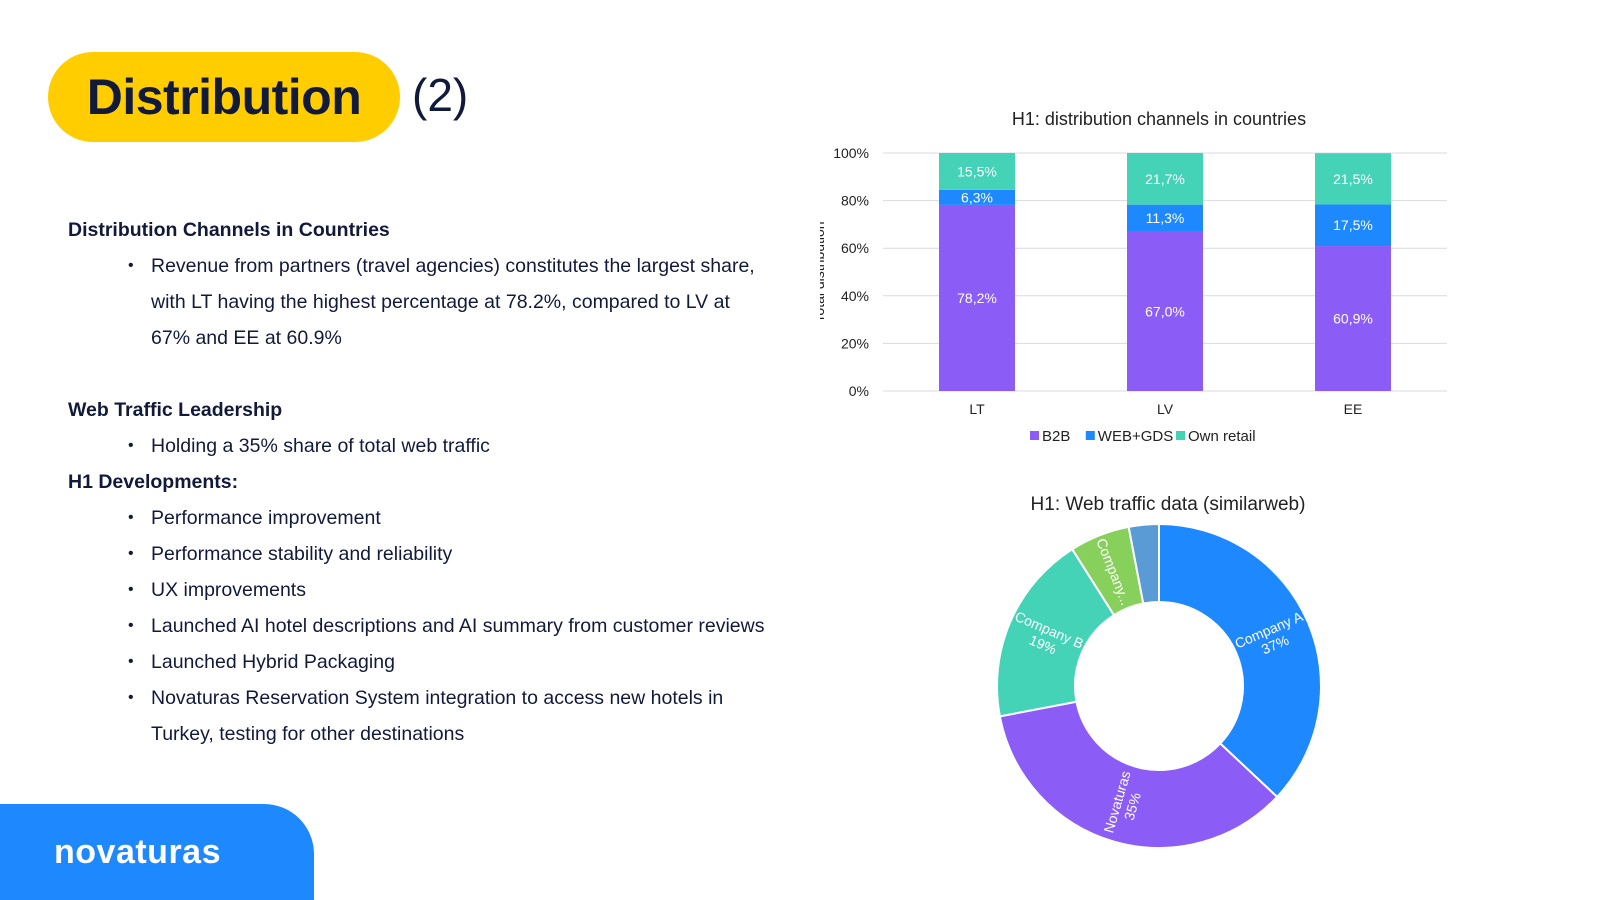 This screenshot has width=1600, height=900. What do you see at coordinates (859, 391) in the screenshot?
I see `y-tick-label: 0%` at bounding box center [859, 391].